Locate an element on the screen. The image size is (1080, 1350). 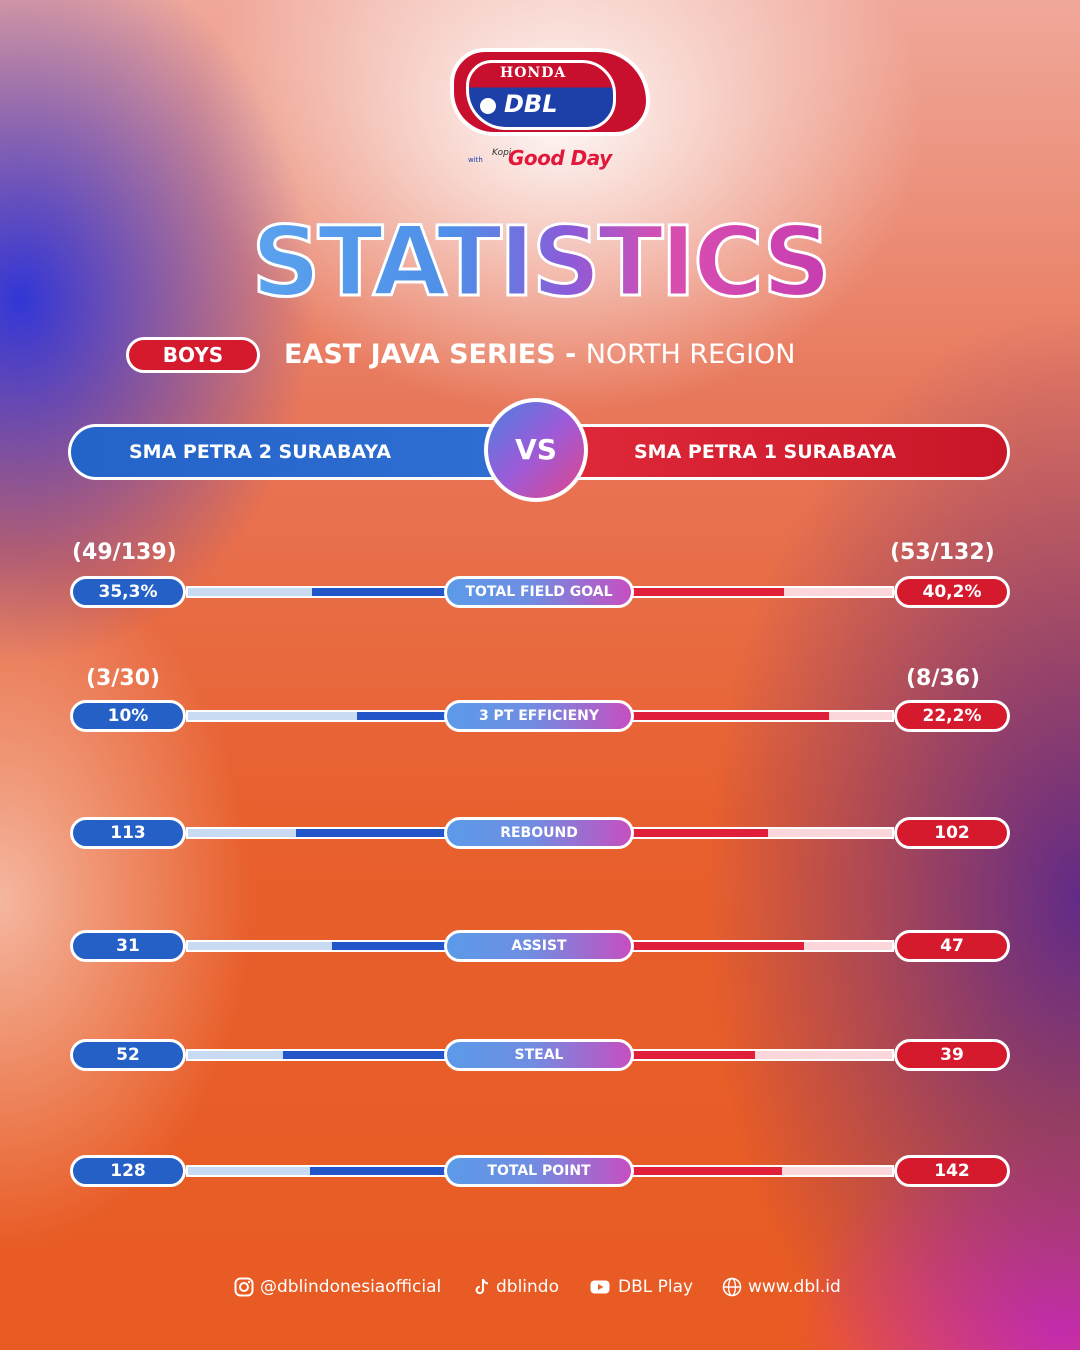
stat-right-value: 40,2% is located at coordinates (952, 592).